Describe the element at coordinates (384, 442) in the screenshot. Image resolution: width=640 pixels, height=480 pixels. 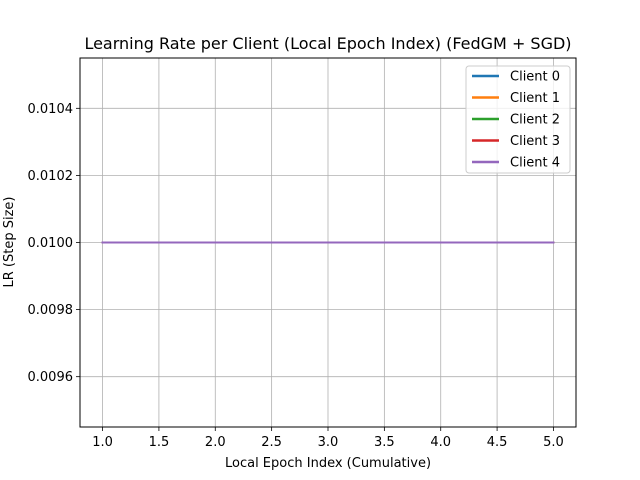
I see `x-tick-label: 3.5` at that location.